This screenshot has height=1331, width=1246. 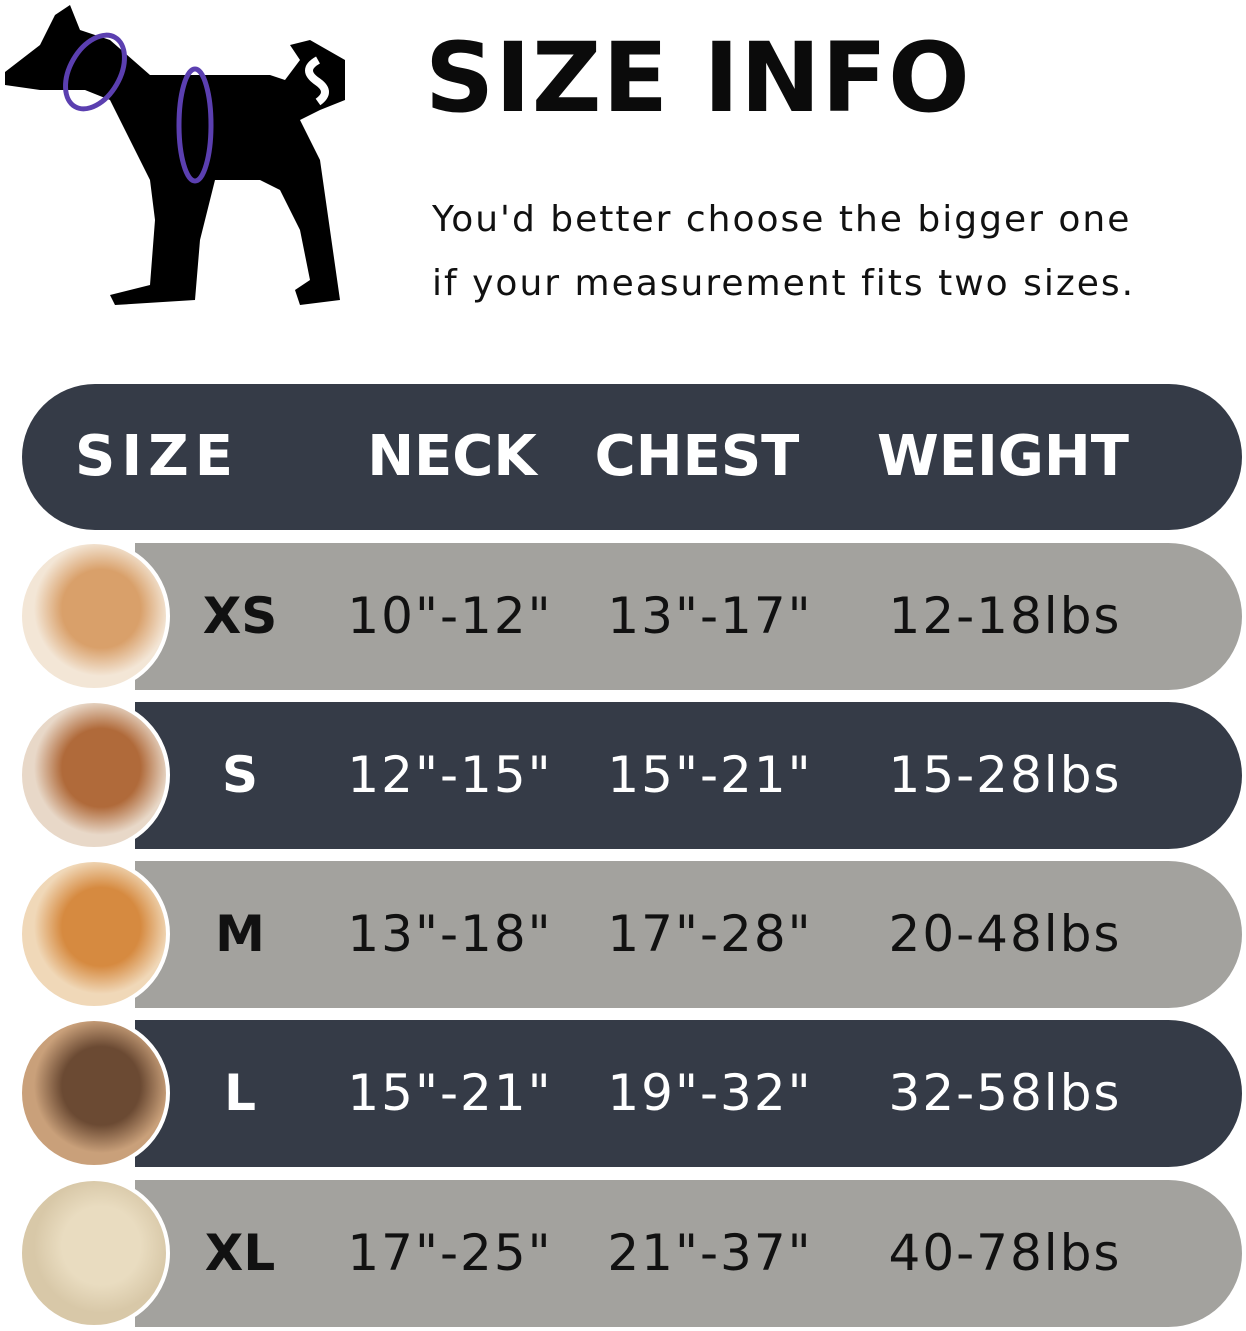 What do you see at coordinates (698, 78) in the screenshot?
I see `page-title: SIZE INFO` at bounding box center [698, 78].